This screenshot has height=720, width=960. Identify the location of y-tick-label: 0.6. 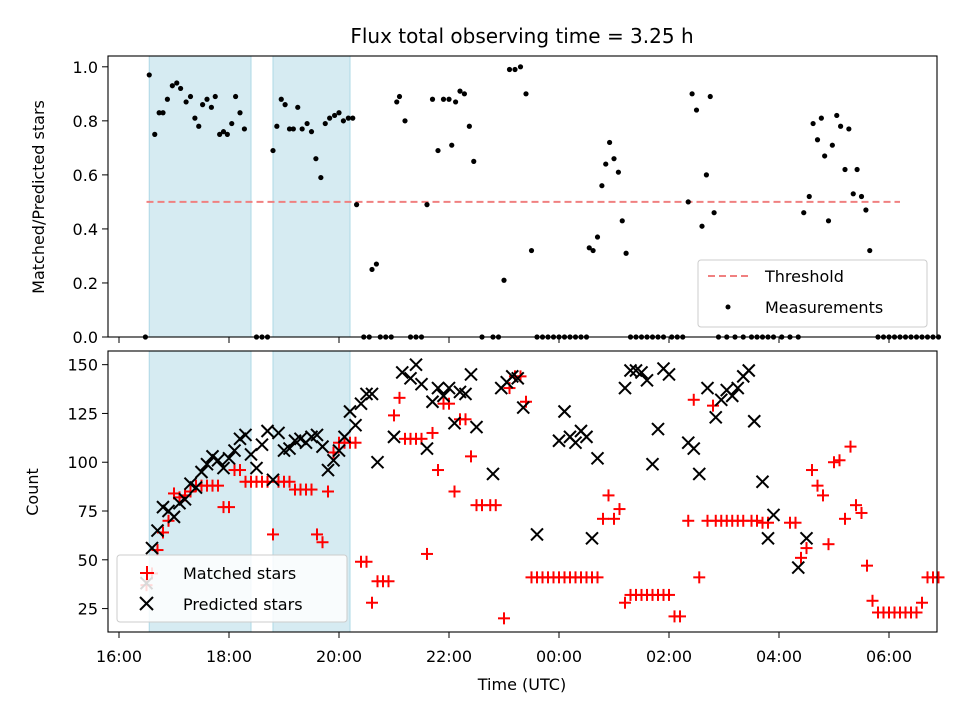
(85, 175).